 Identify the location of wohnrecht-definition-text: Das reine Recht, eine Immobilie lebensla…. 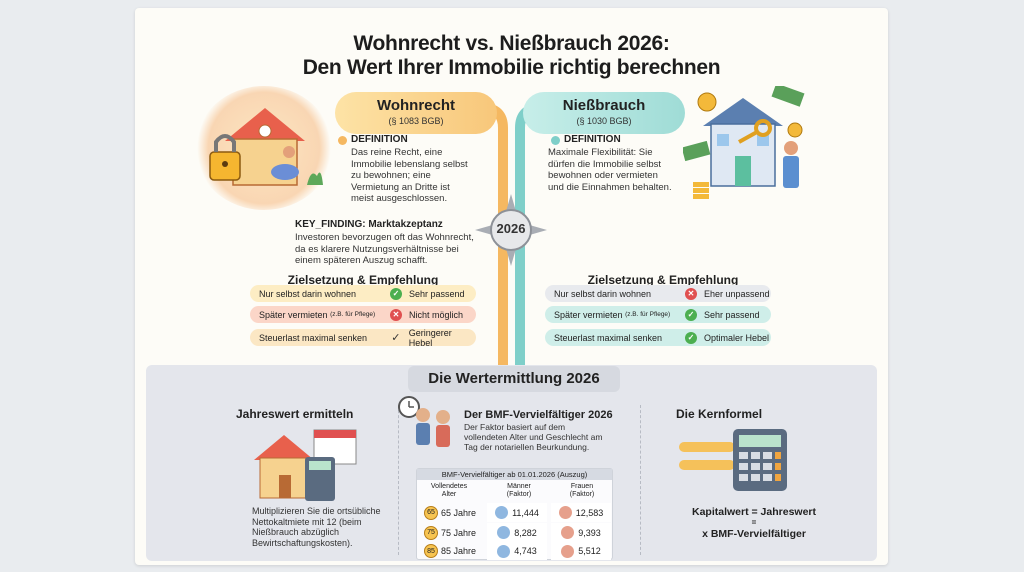
(409, 176).